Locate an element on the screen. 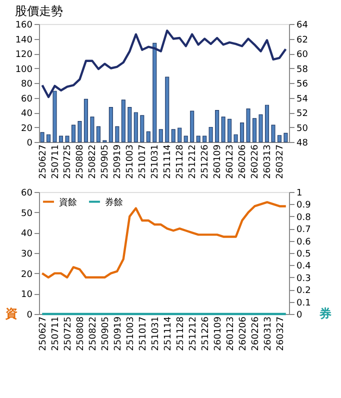 The width and height of the screenshot is (341, 398). x-tick-label: 250822 is located at coordinates (93, 161).